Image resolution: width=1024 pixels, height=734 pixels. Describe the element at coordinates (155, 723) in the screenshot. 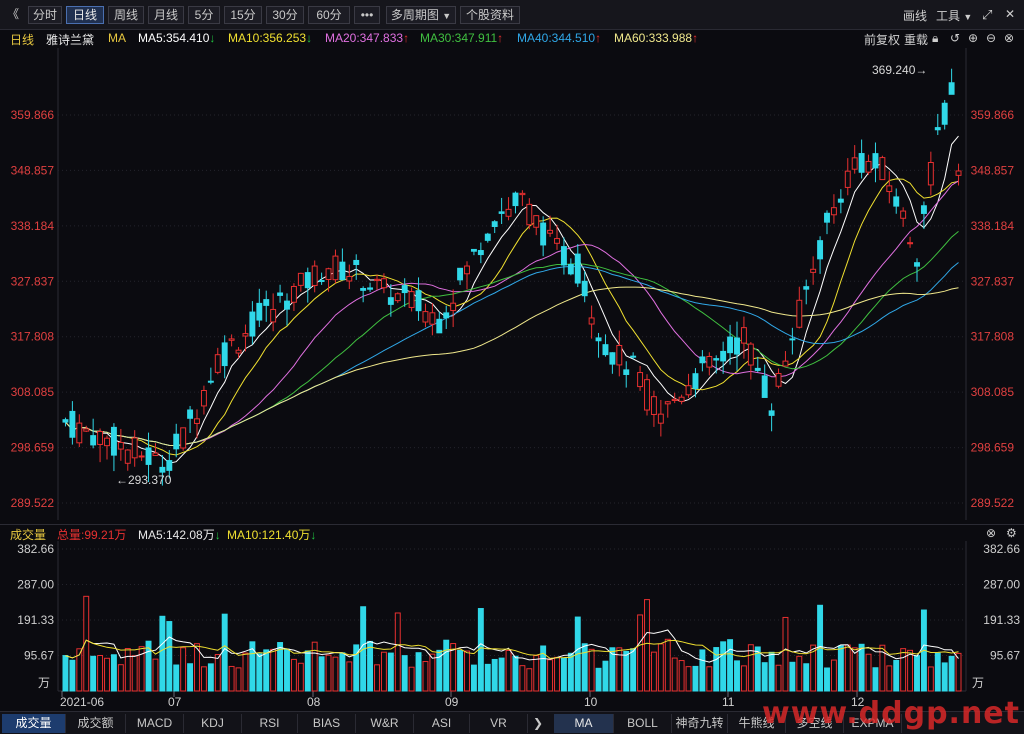

I see `tab-macd: MACD` at that location.